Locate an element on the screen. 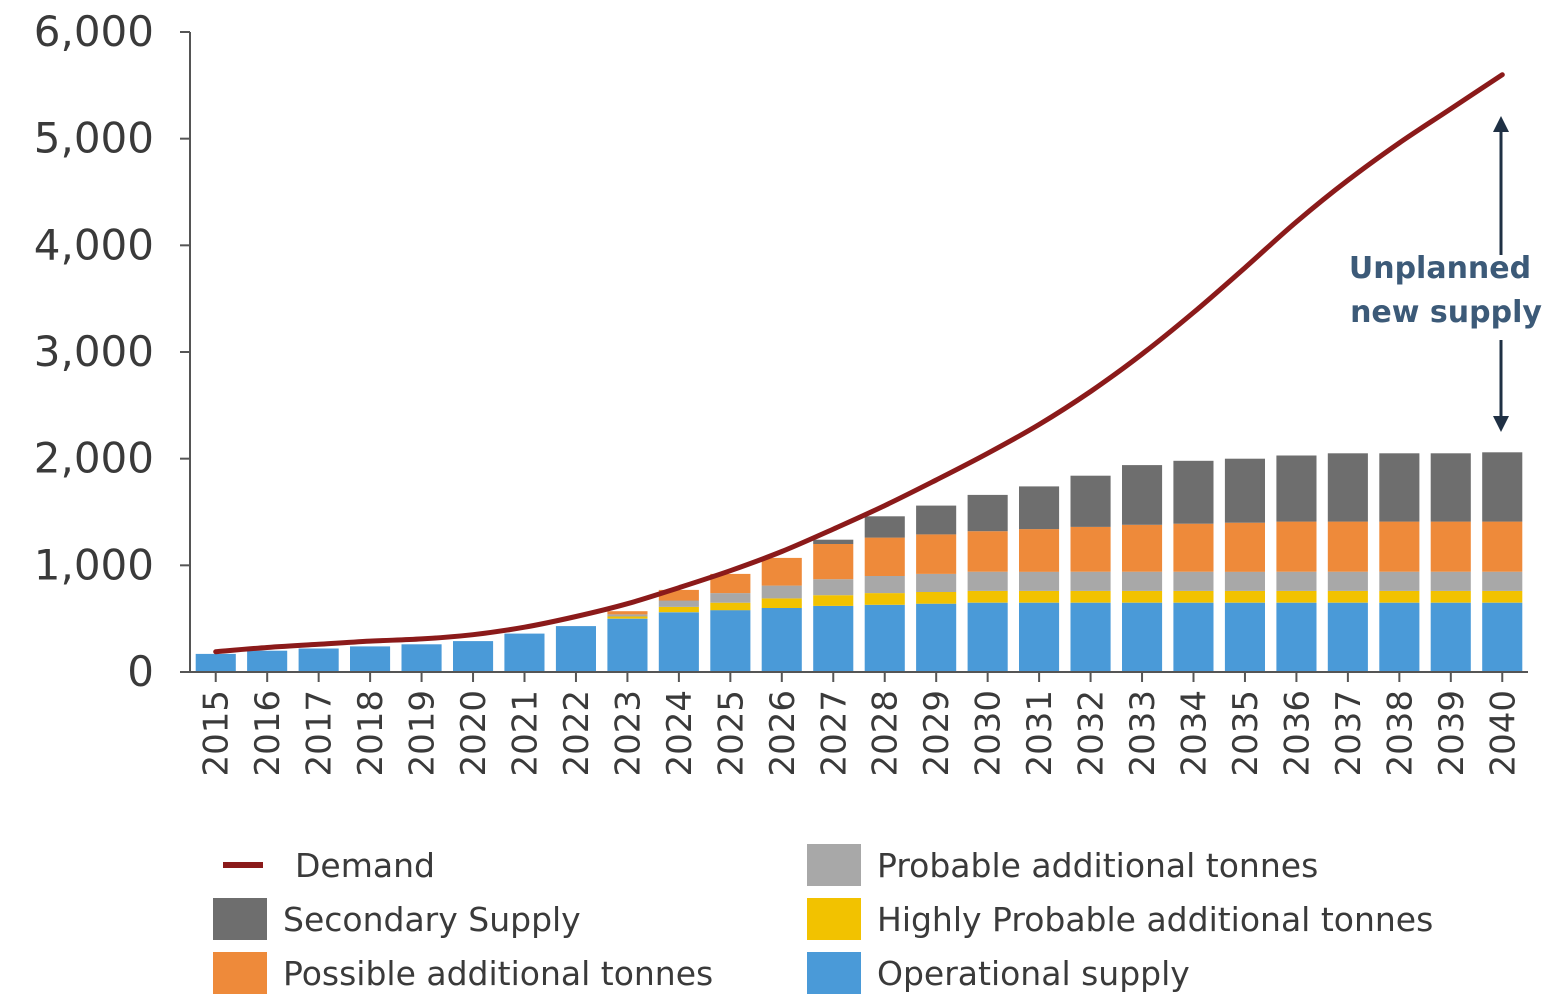 Image resolution: width=1563 pixels, height=996 pixels. y-tick-label-4000: 4,000 is located at coordinates (94, 244).